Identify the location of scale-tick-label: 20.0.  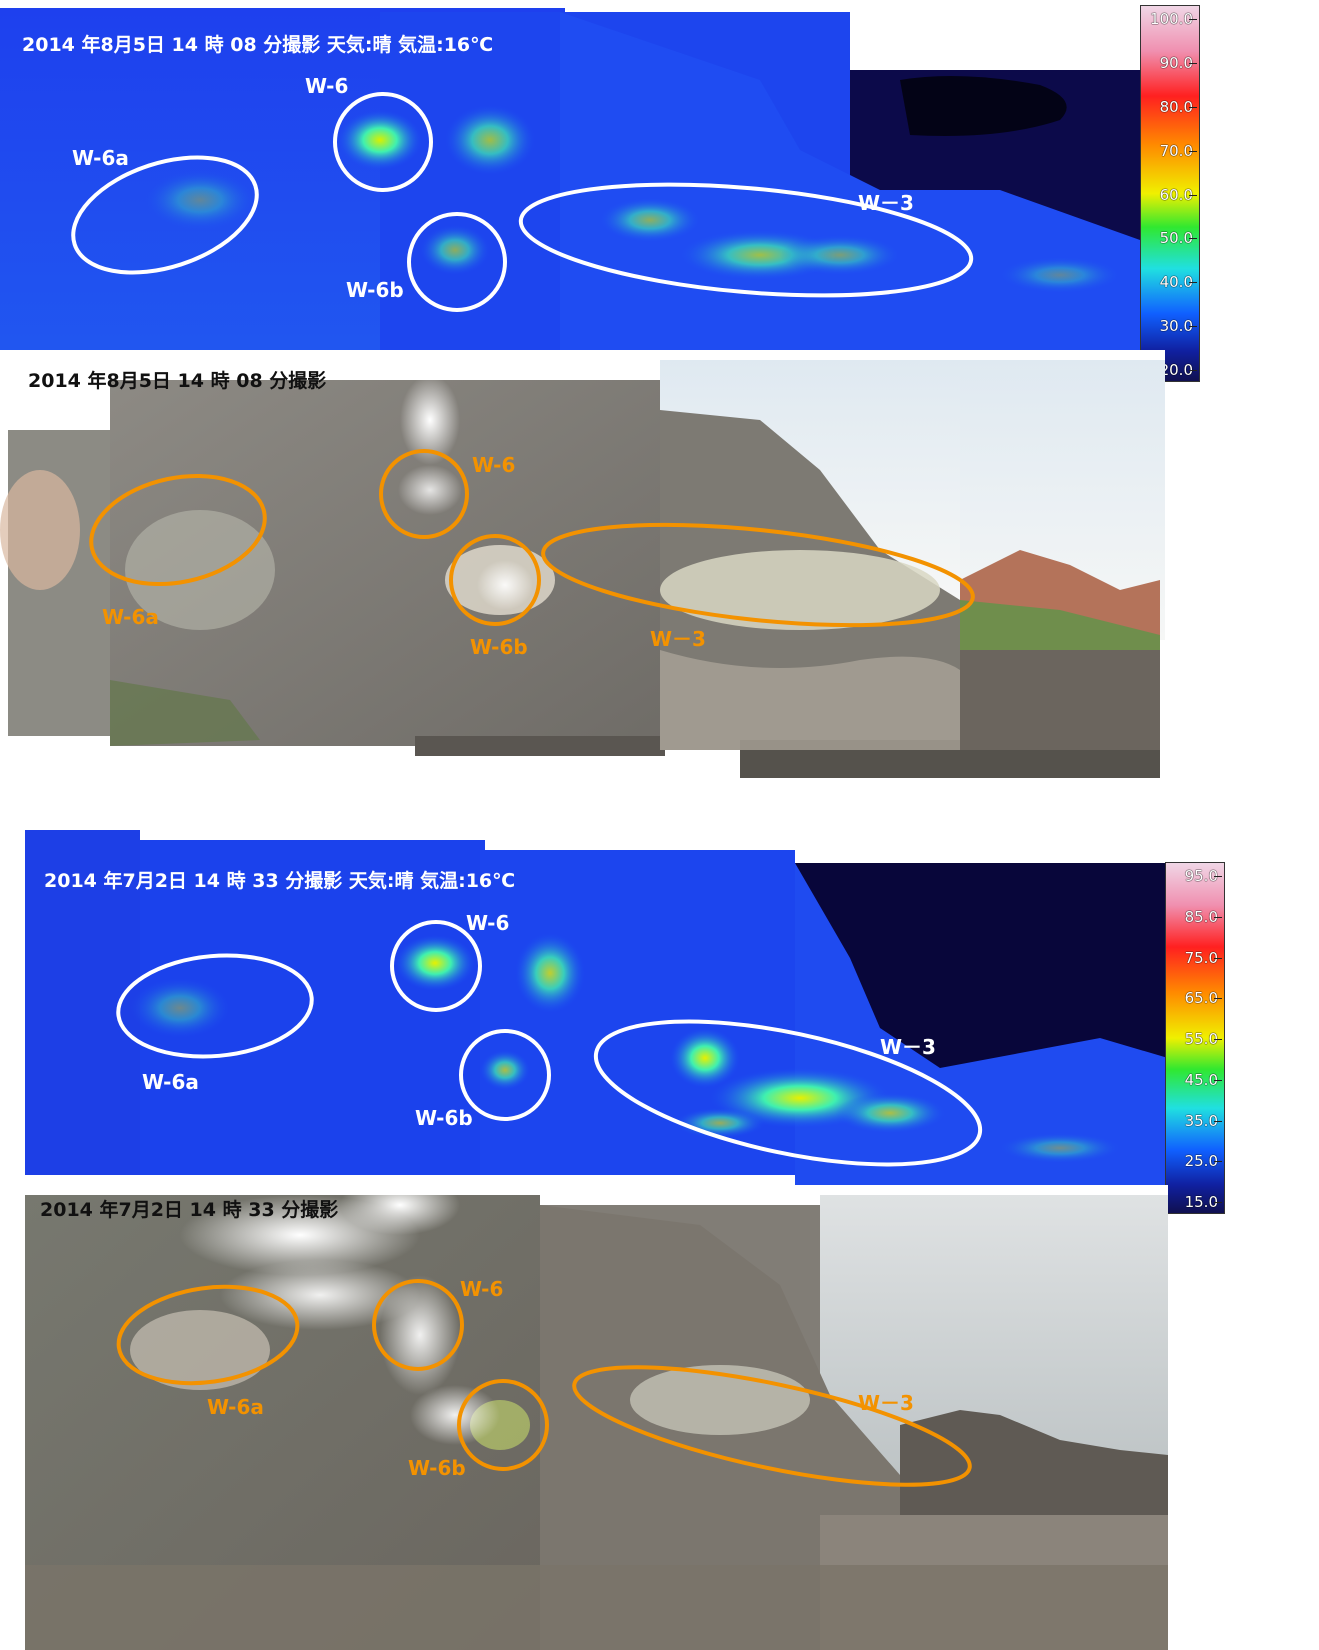
(1176, 370).